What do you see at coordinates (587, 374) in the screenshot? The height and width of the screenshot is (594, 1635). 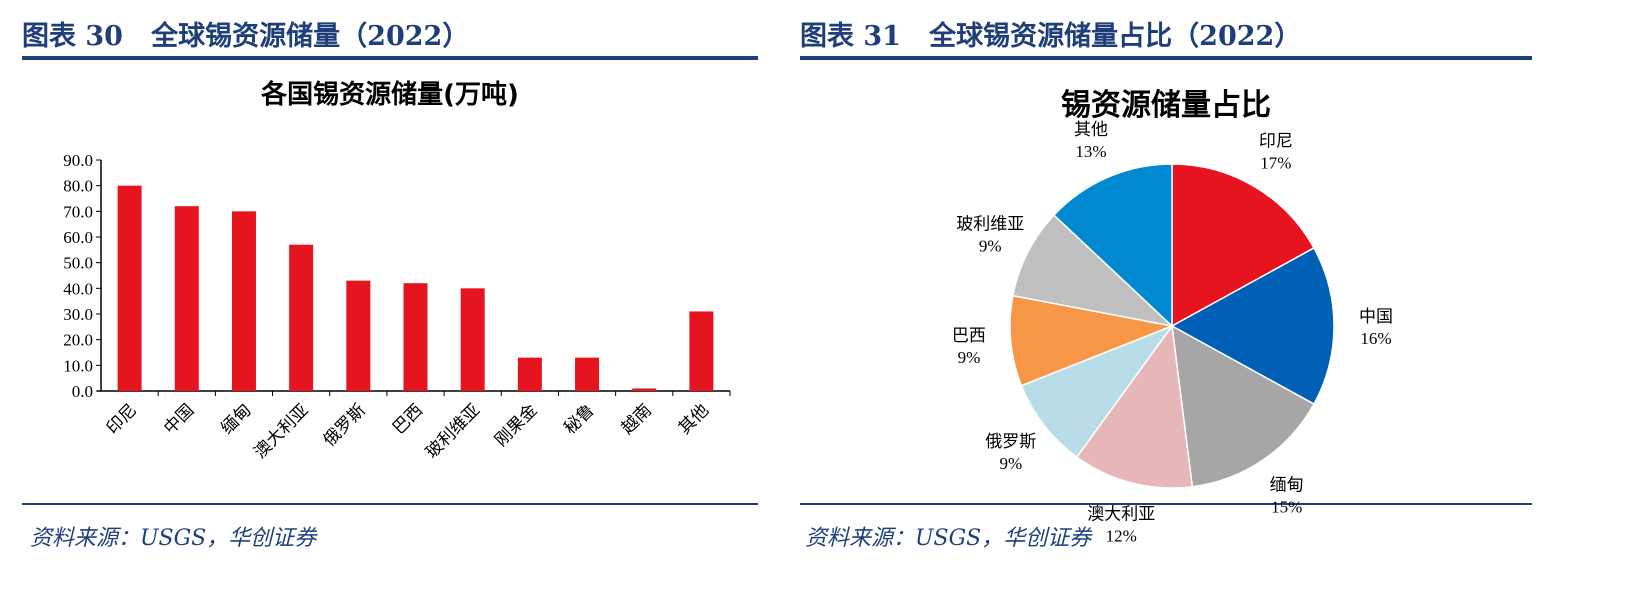 I see `bar-秘鲁` at bounding box center [587, 374].